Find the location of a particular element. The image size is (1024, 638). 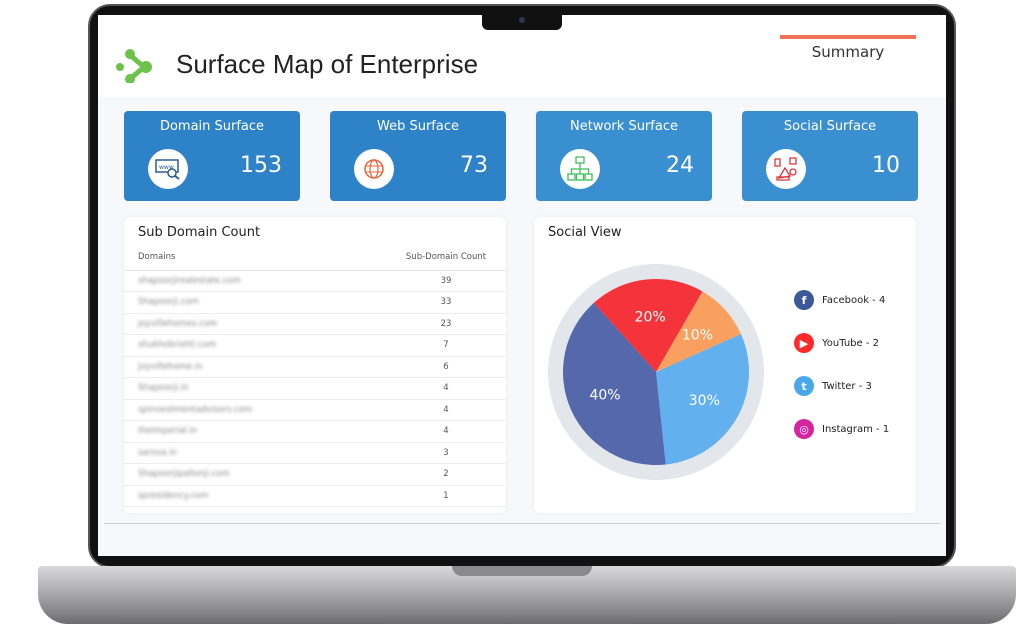

panel-title: Social View is located at coordinates (585, 232).